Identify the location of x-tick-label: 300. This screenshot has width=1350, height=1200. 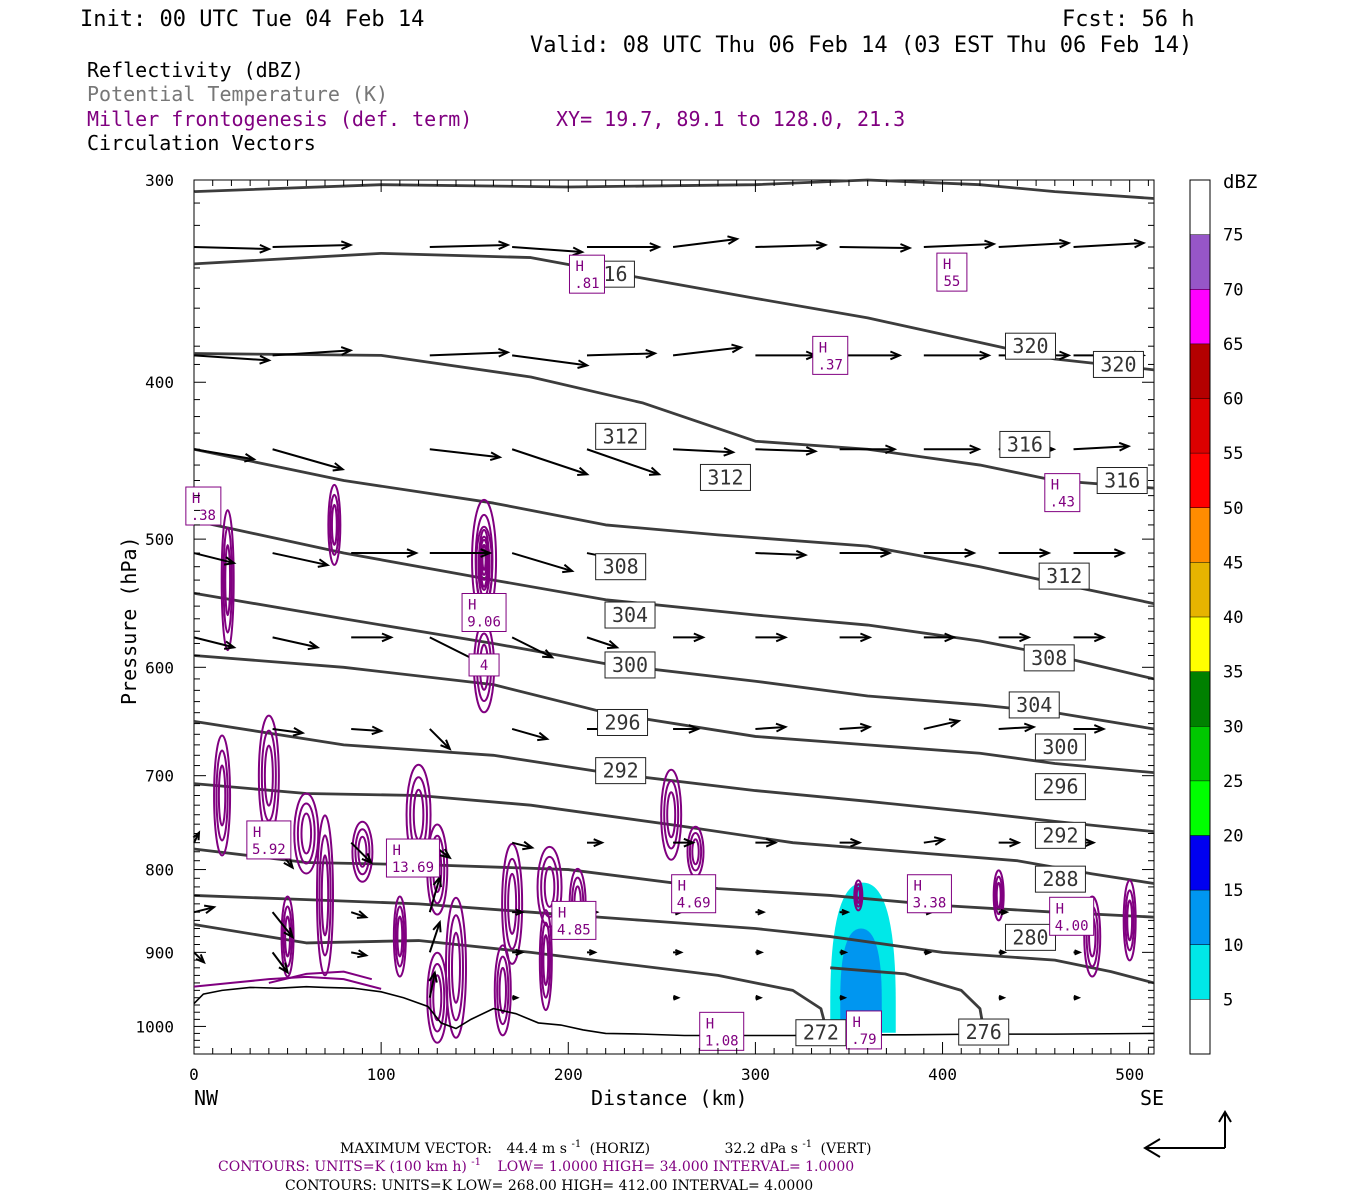
(755, 1074).